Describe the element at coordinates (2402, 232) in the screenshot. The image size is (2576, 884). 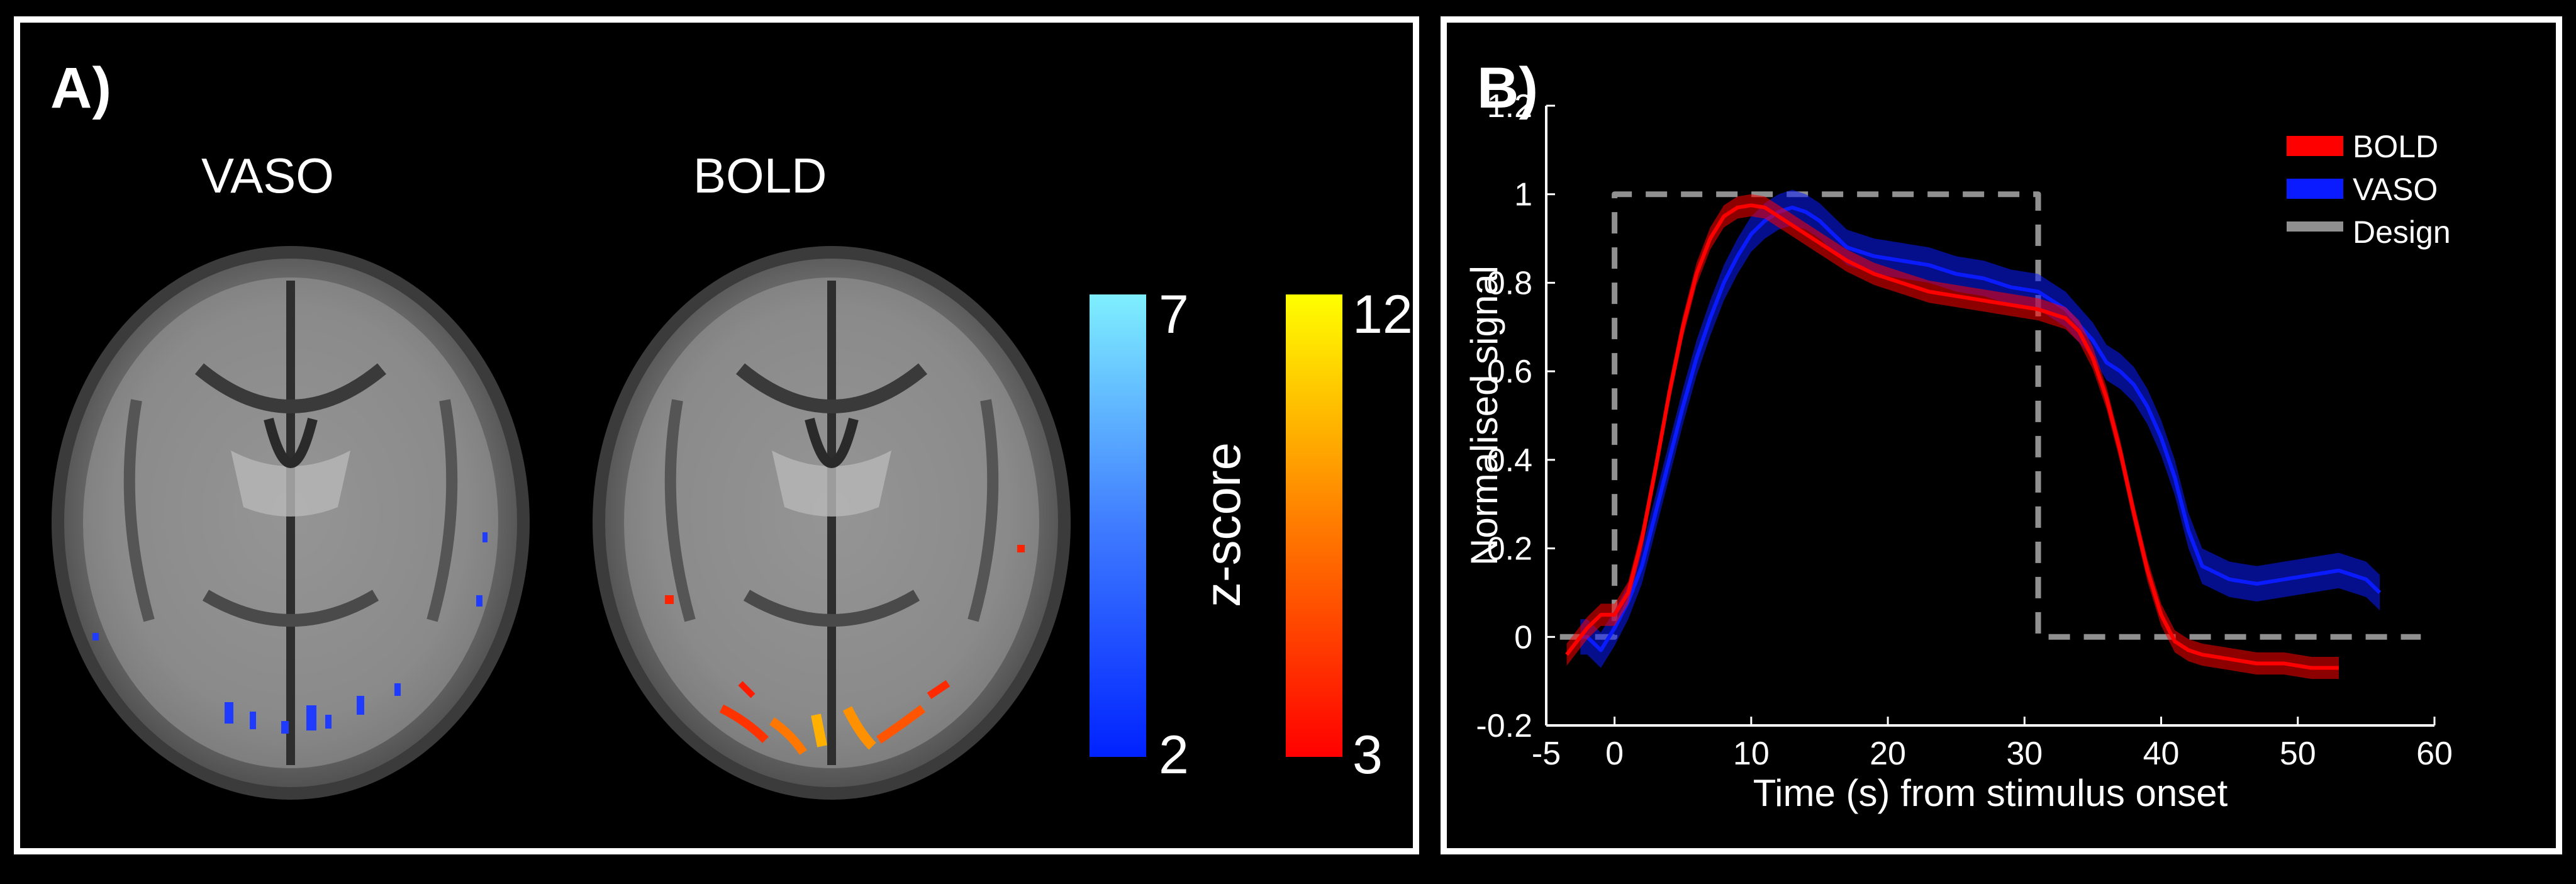
I see `design-legend-label: Design` at that location.